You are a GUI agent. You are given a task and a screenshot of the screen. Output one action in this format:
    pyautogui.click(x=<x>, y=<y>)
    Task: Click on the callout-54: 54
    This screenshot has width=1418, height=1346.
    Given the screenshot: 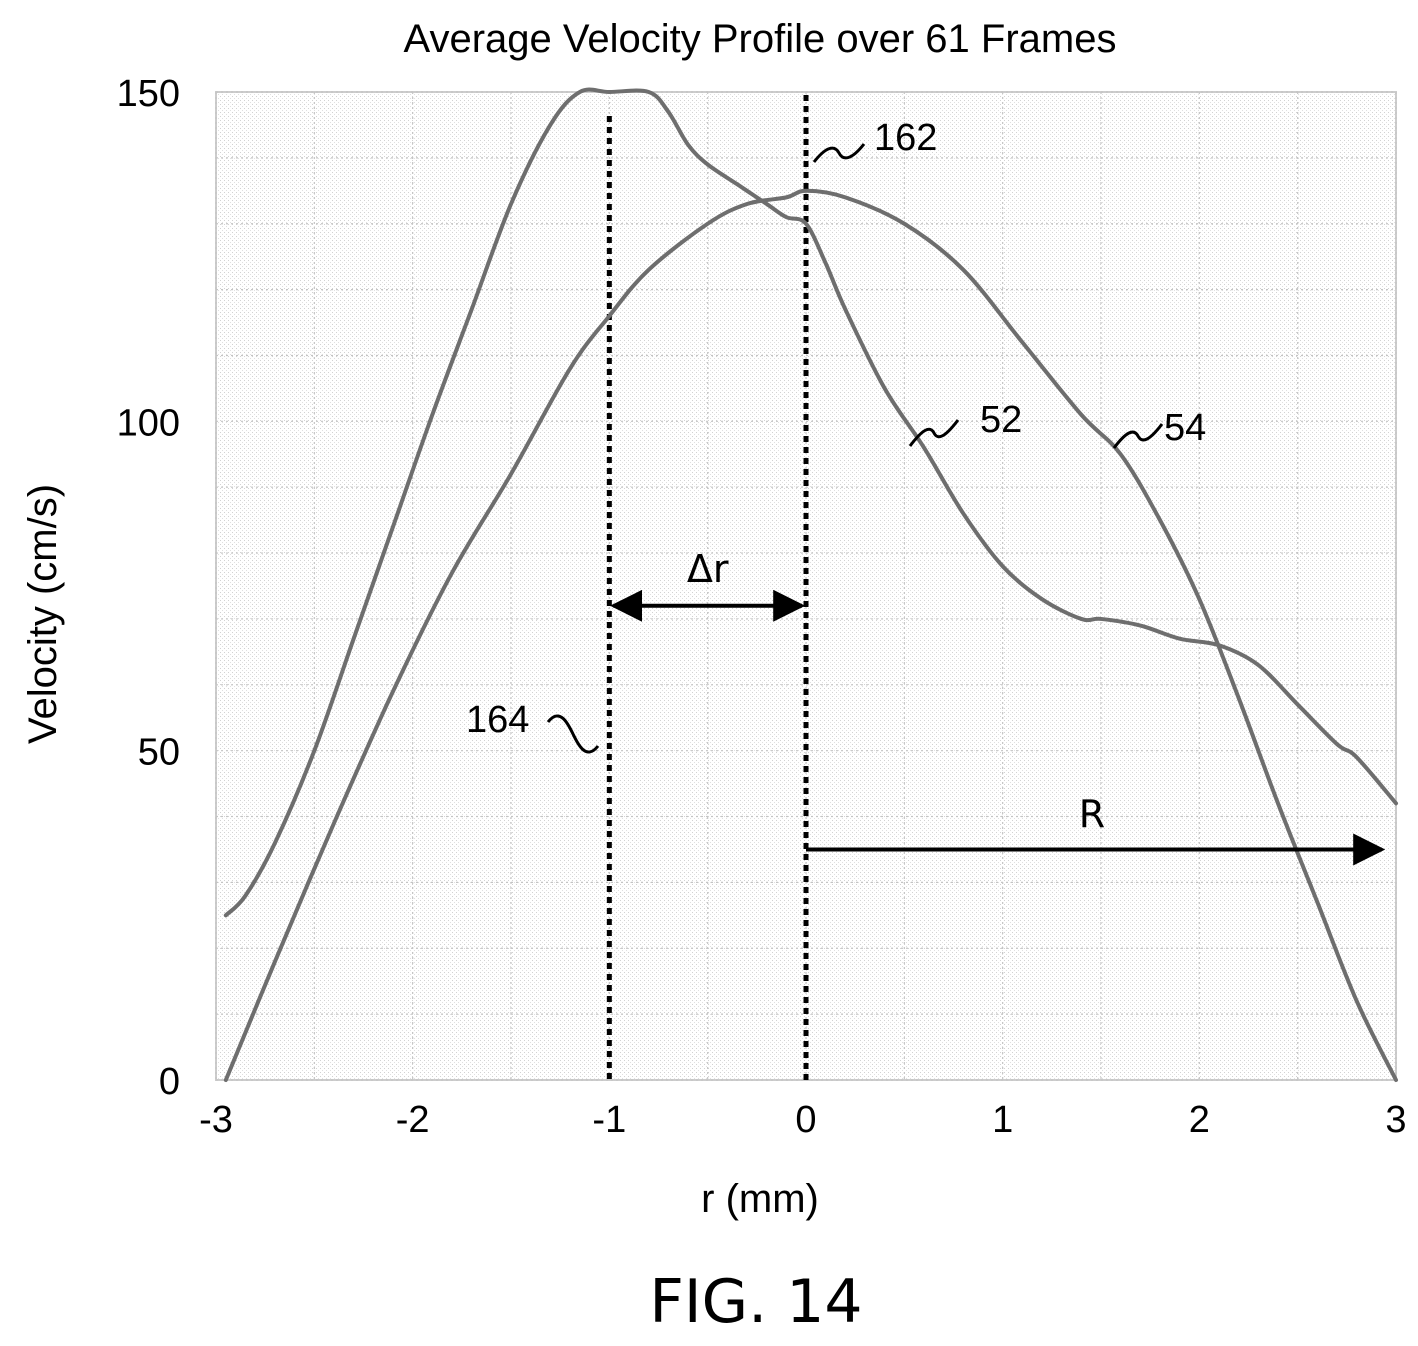 What is the action you would take?
    pyautogui.click(x=1185, y=428)
    